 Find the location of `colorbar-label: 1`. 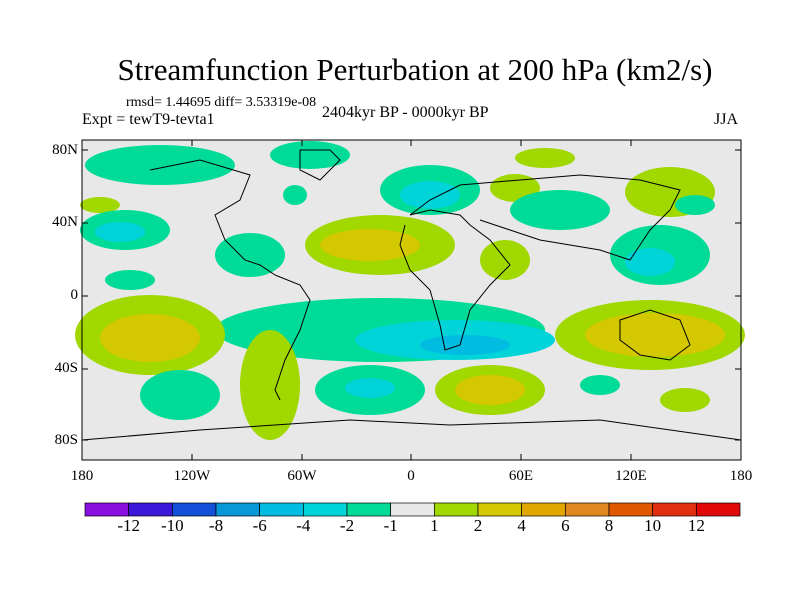

colorbar-label: 1 is located at coordinates (434, 525).